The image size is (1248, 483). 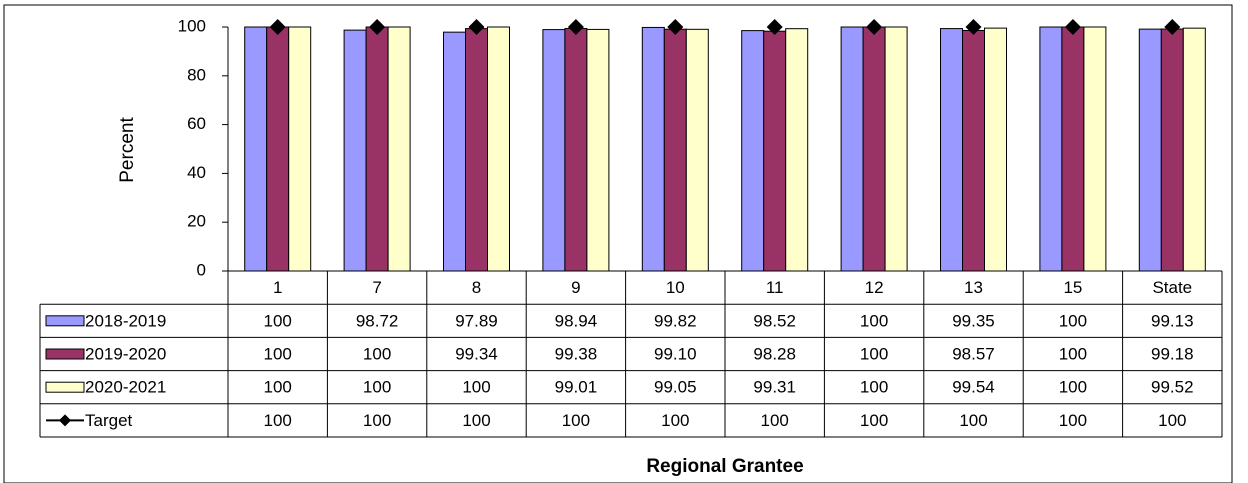 I want to click on x-axis-label: Regional Grantee, so click(x=724, y=466).